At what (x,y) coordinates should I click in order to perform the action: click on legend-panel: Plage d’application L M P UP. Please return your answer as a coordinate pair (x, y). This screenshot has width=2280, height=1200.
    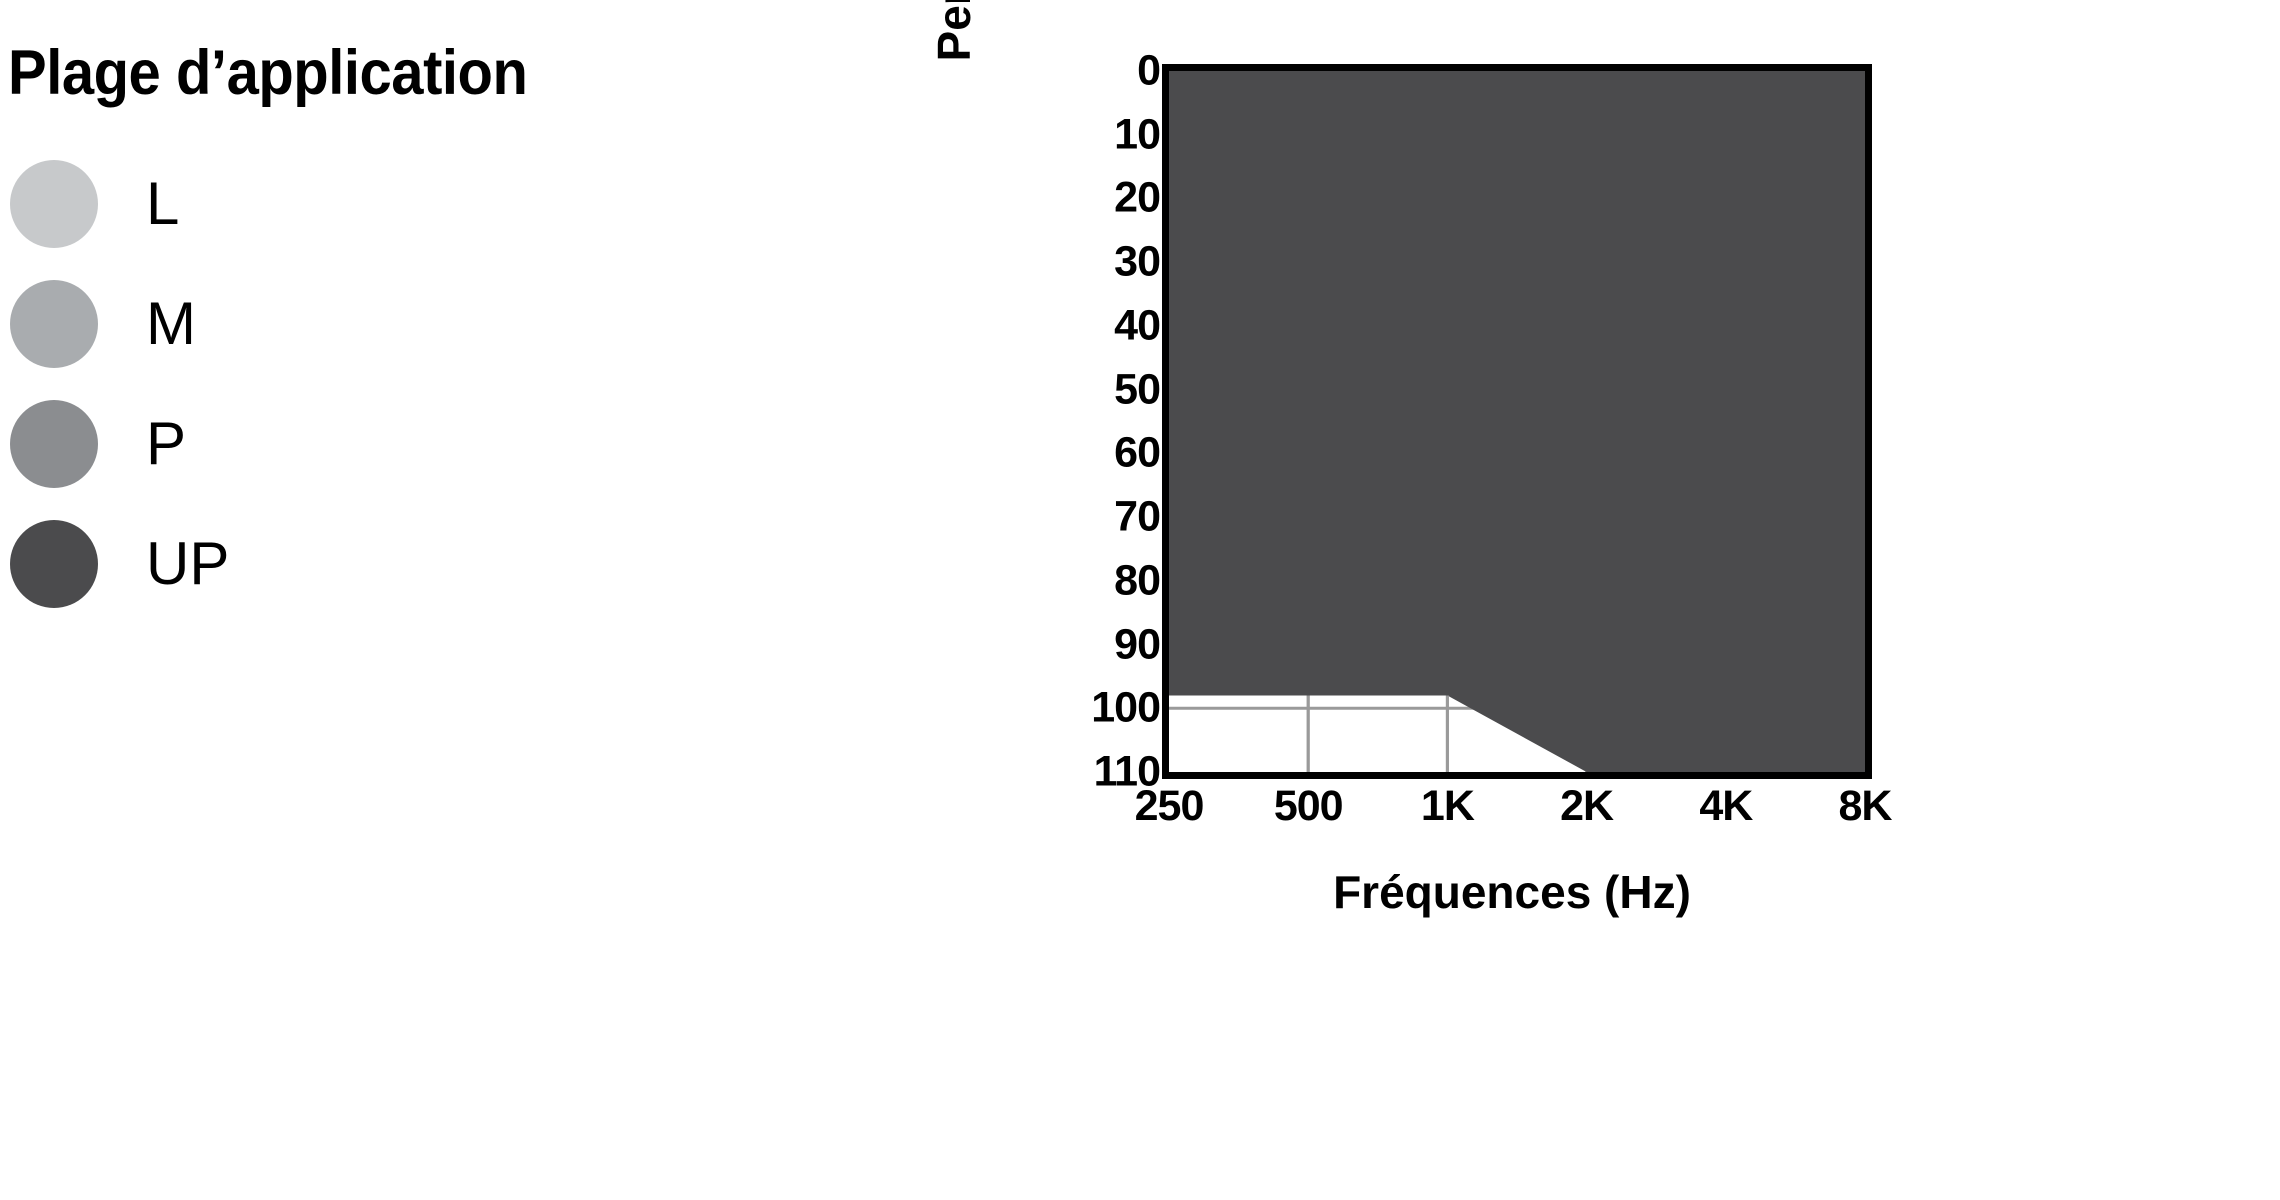
    Looking at the image, I should click on (328, 332).